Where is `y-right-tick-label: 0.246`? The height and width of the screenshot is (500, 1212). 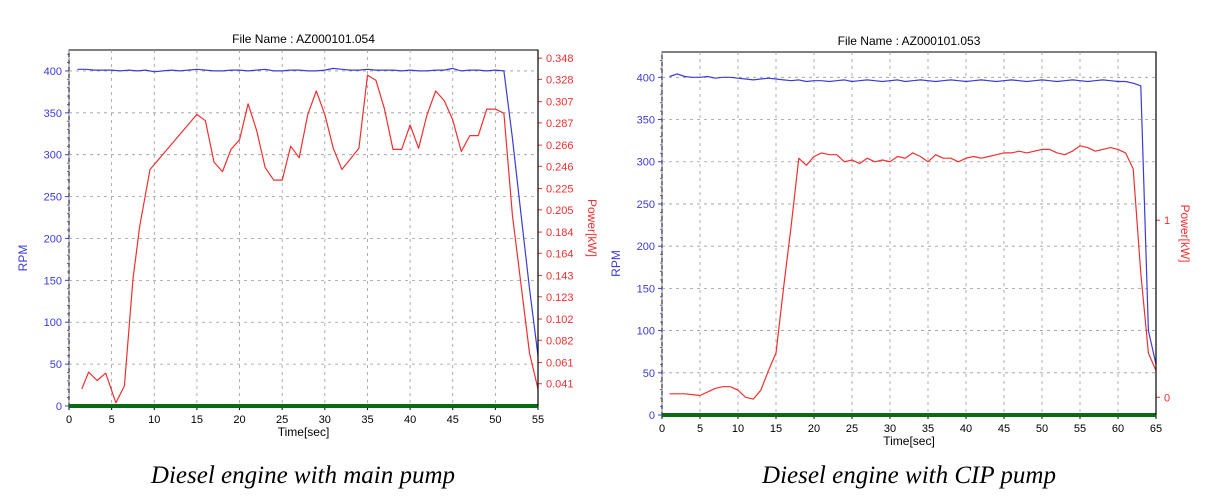
y-right-tick-label: 0.246 is located at coordinates (560, 167).